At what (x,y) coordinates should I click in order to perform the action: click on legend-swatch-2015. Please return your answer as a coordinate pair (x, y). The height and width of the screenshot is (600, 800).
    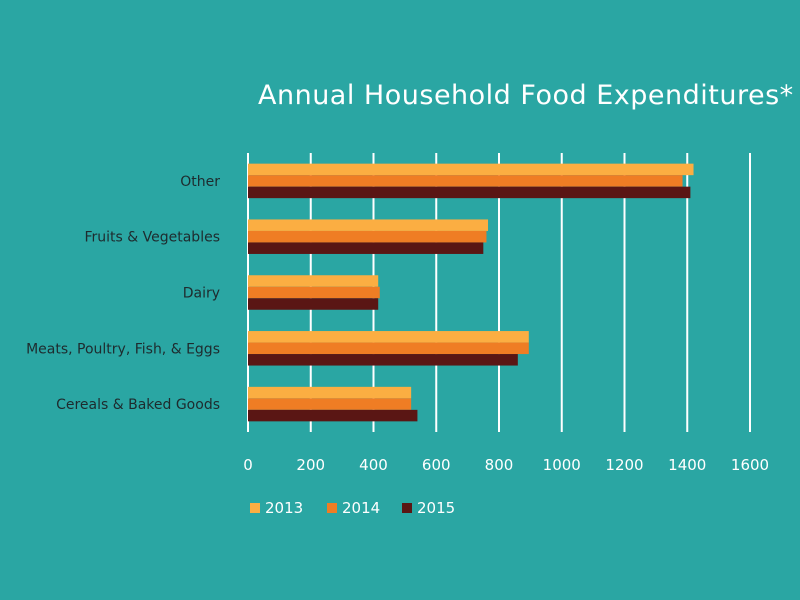
    Looking at the image, I should click on (407, 508).